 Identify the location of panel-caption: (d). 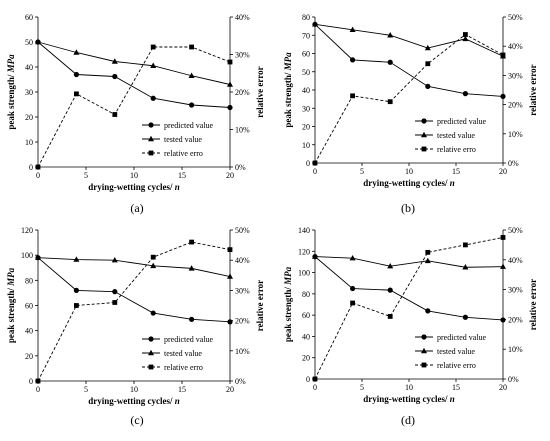
(408, 420).